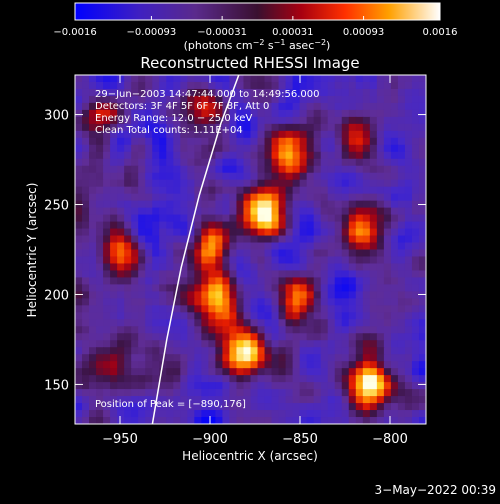 The width and height of the screenshot is (500, 504). What do you see at coordinates (440, 32) in the screenshot?
I see `colorbar-tick-label: 0.0016` at bounding box center [440, 32].